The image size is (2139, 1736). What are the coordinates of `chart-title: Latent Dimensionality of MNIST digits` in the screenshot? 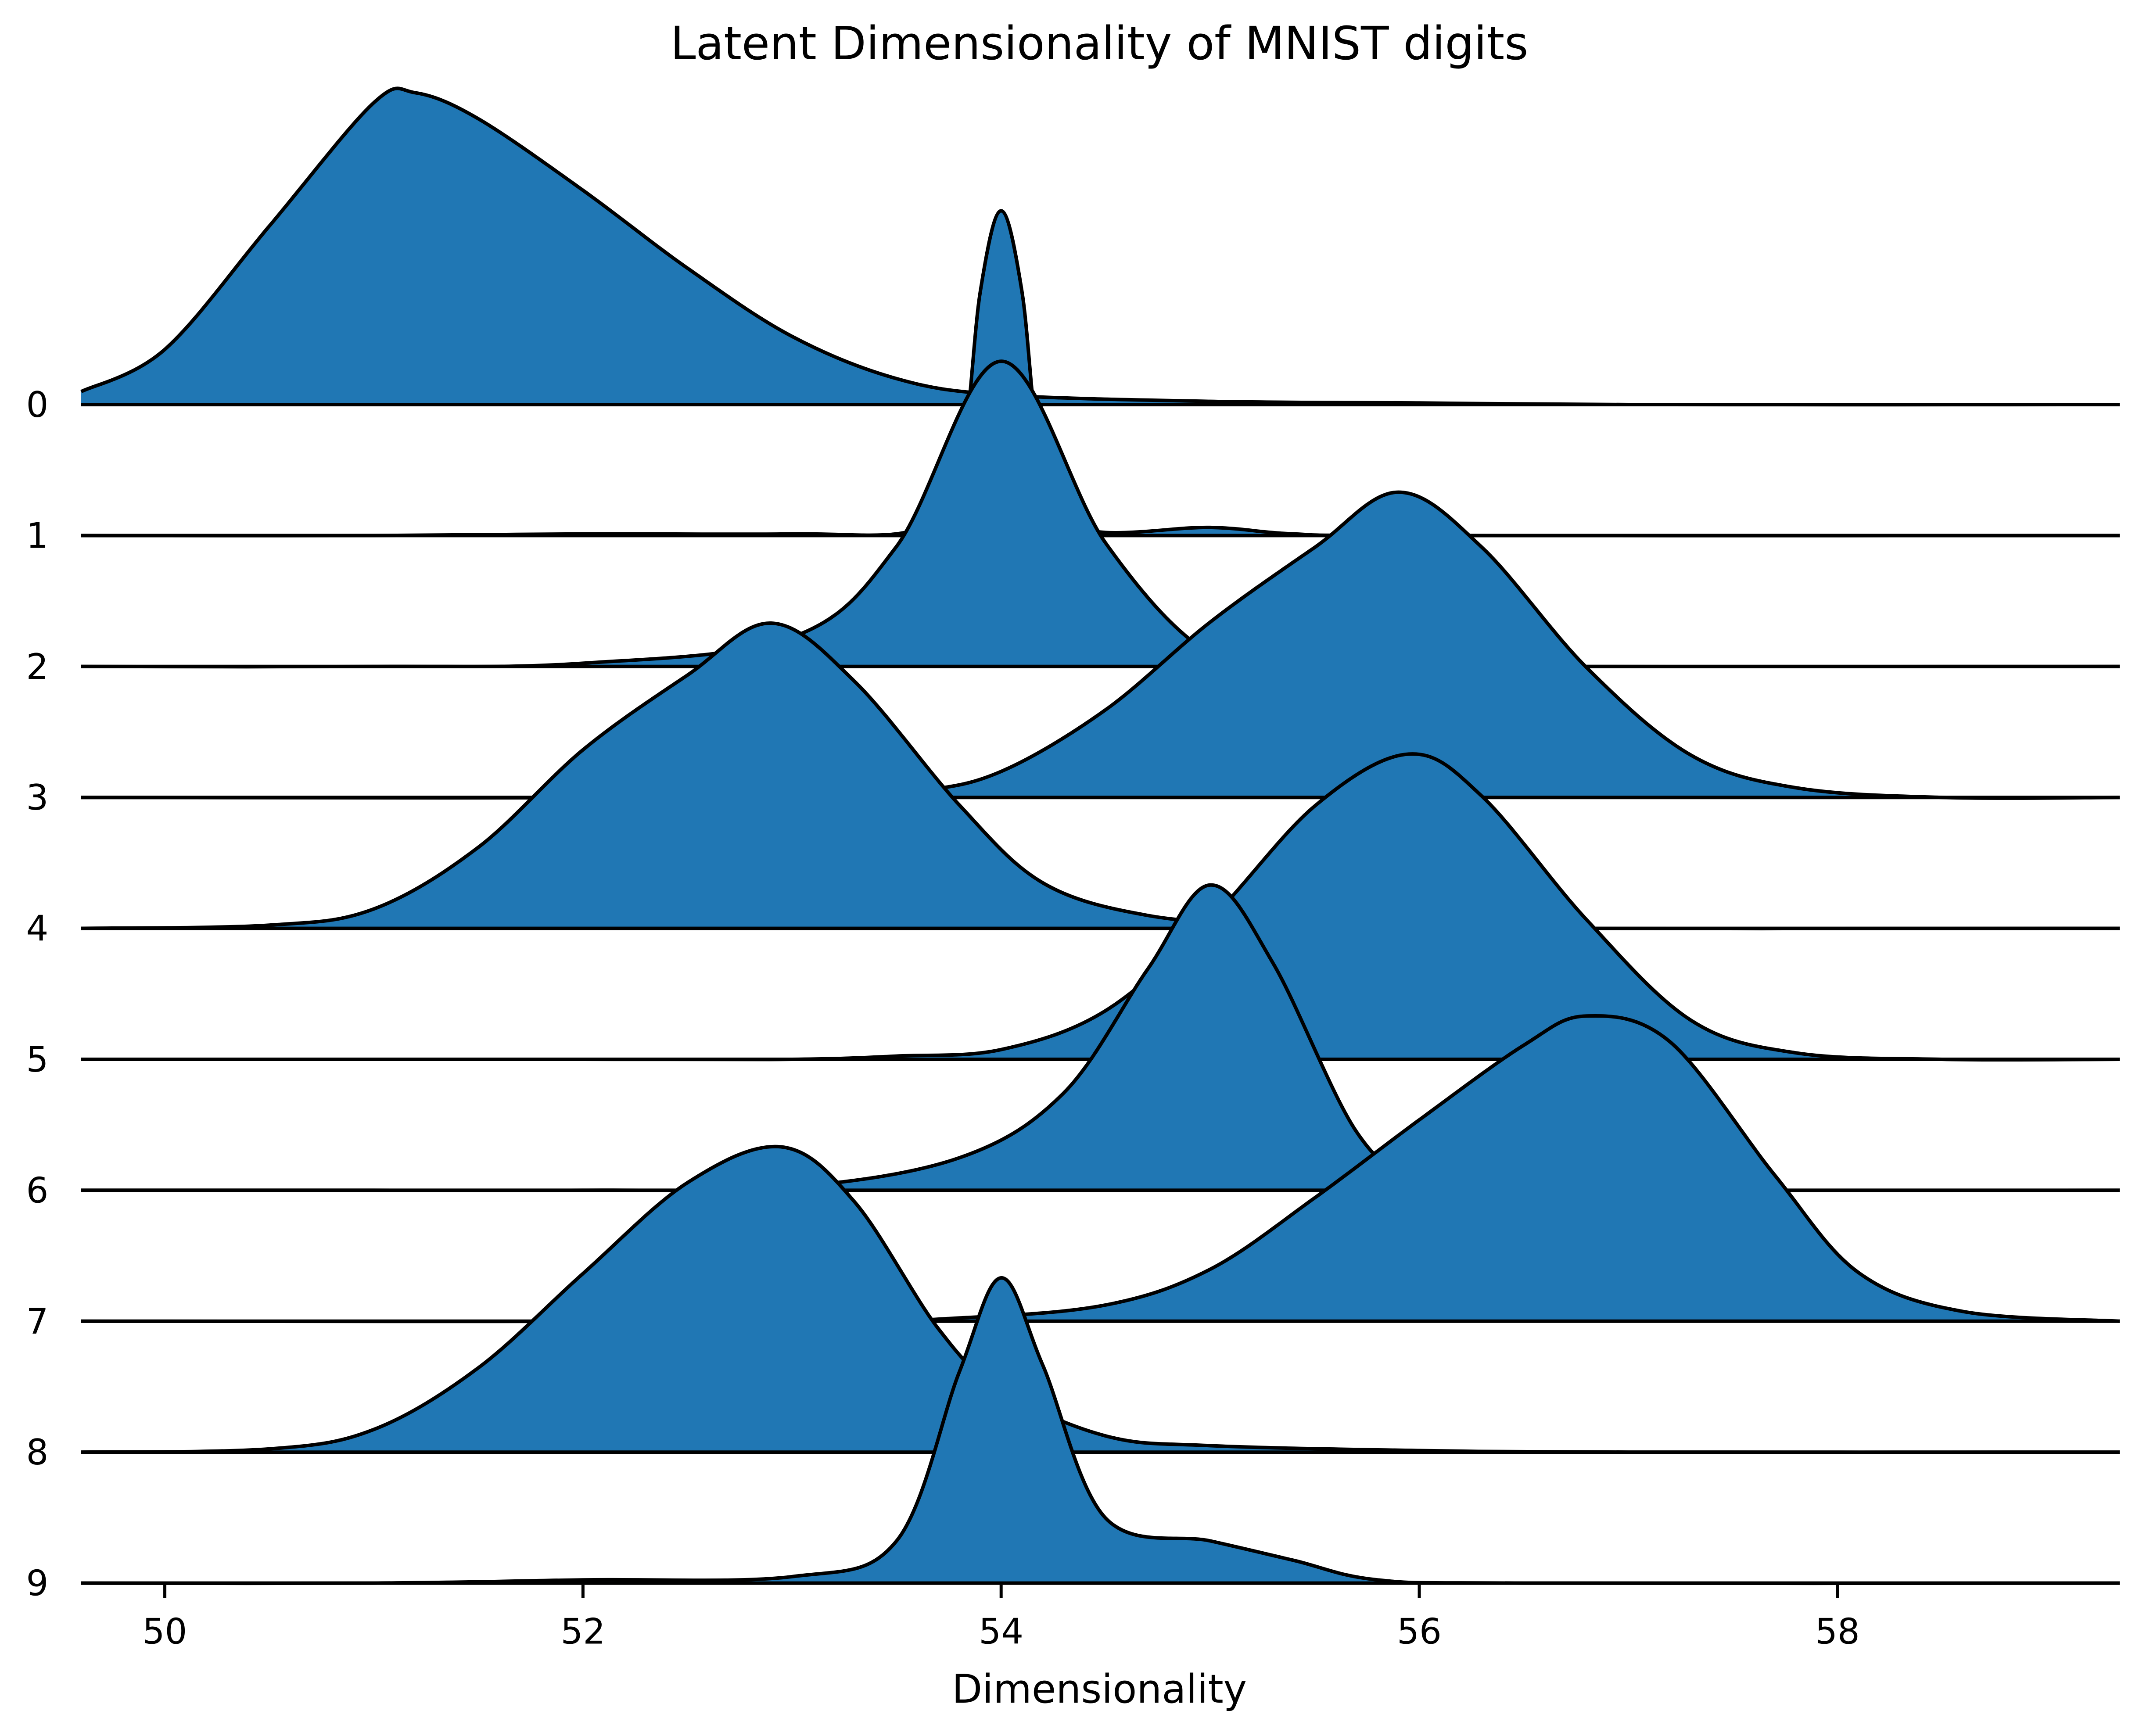 It's located at (1100, 43).